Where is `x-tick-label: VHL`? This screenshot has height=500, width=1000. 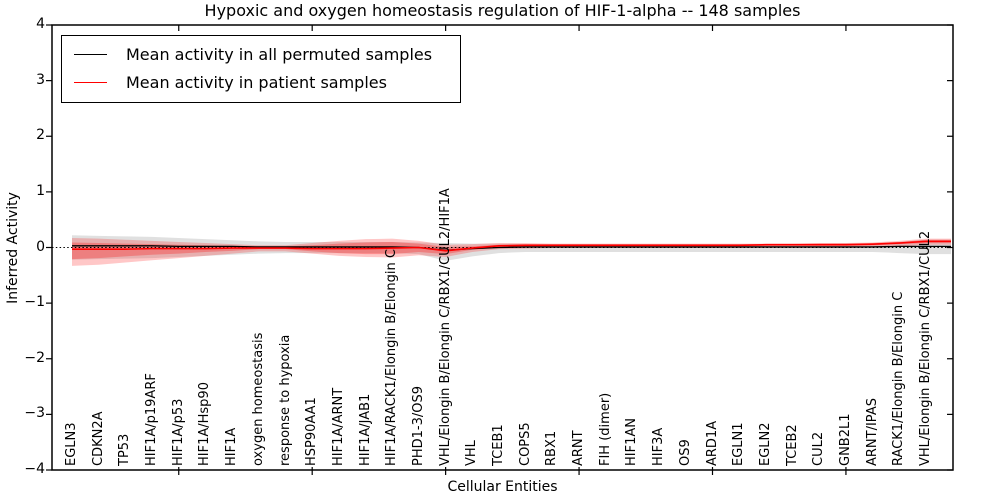
x-tick-label: VHL is located at coordinates (472, 453).